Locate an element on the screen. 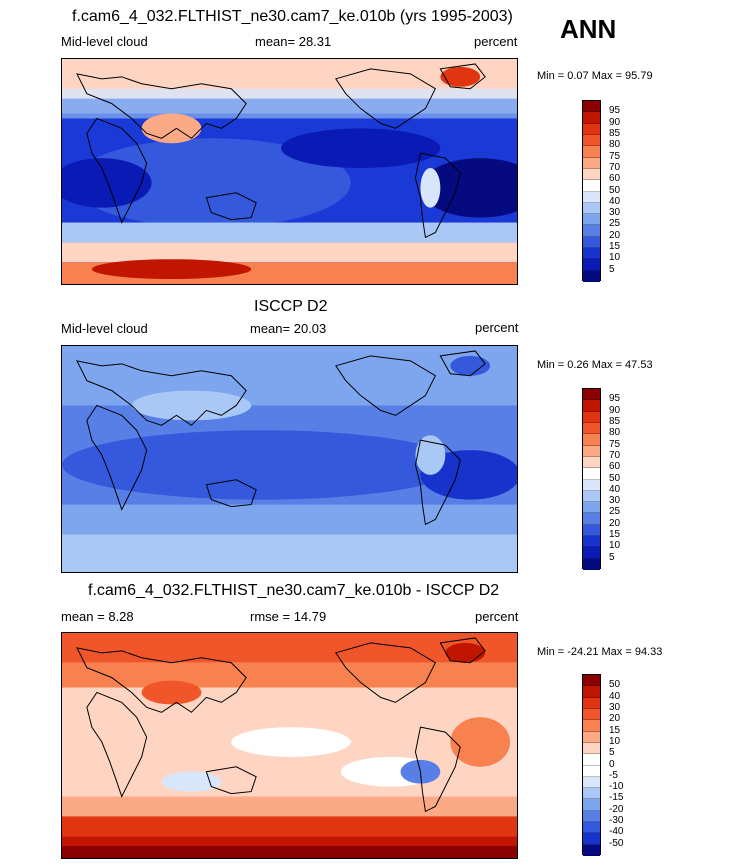 This screenshot has height=865, width=732. colorbar-tick-label: -5 is located at coordinates (613, 775).